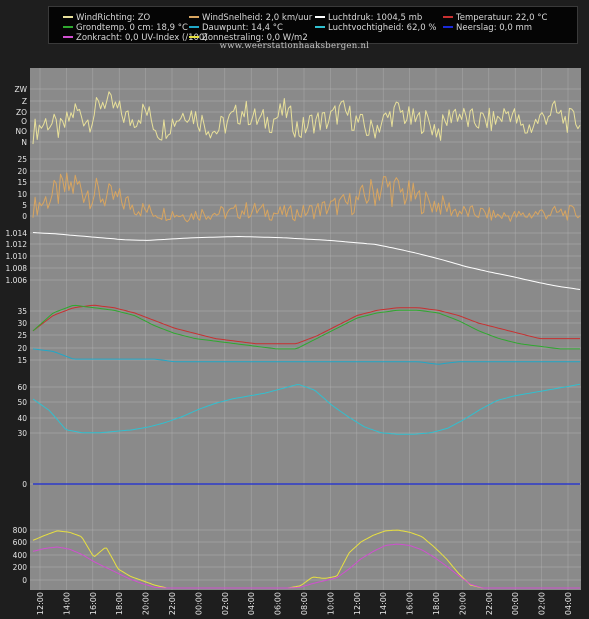  Describe the element at coordinates (21, 112) in the screenshot. I see `y-tick-label: ZO` at that location.